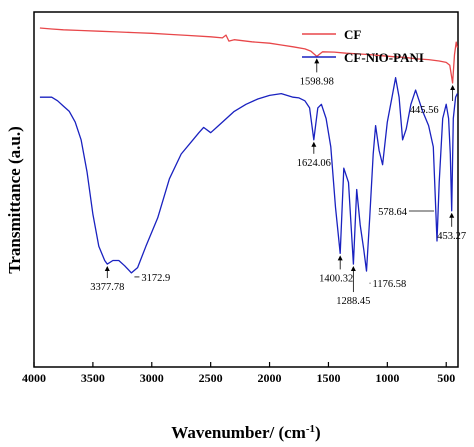  I want to click on x-tick-label: 1000, so click(387, 378).